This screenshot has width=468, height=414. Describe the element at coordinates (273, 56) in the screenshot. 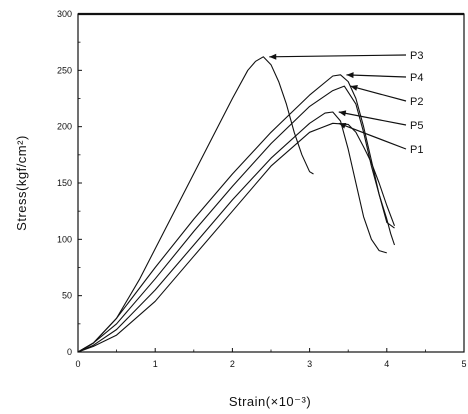

I see `callout-arrowhead-p3` at that location.